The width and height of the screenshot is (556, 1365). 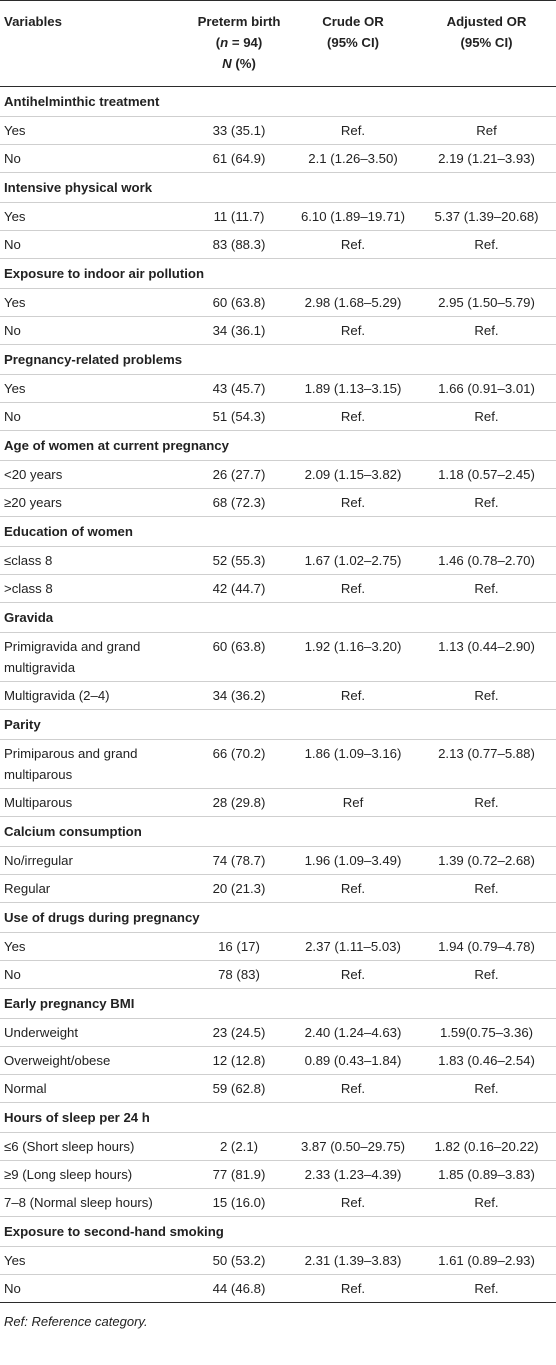 I want to click on section-title: Early pregnancy BMI, so click(x=278, y=1003).